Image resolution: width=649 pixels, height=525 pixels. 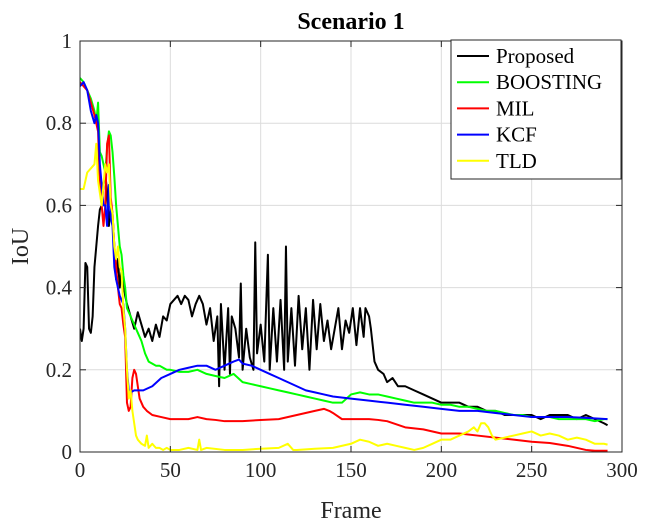 I want to click on legend-label-proposed: Proposed, so click(x=535, y=56).